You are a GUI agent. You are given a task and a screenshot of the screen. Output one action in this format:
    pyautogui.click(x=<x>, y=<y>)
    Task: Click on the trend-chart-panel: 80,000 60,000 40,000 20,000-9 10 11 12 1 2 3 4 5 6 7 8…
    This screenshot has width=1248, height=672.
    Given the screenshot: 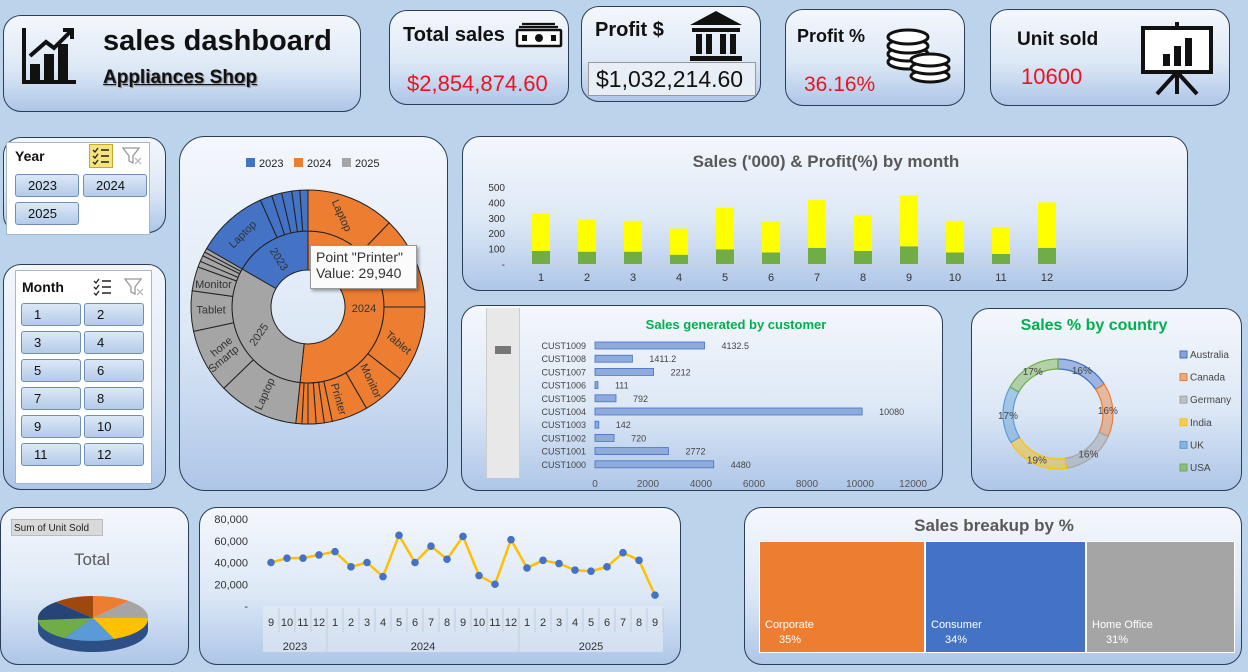 What is the action you would take?
    pyautogui.click(x=440, y=586)
    